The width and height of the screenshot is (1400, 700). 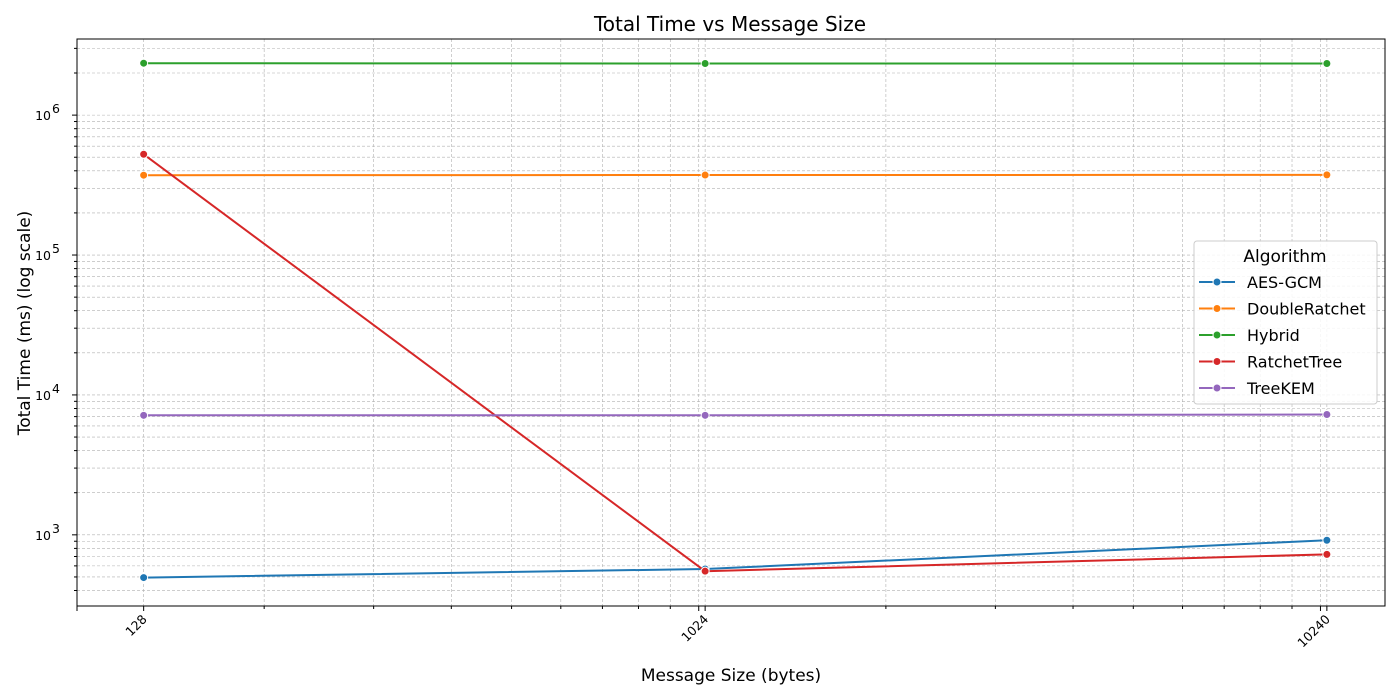 I want to click on y-tick-label-exponent: 3, so click(x=56, y=528).